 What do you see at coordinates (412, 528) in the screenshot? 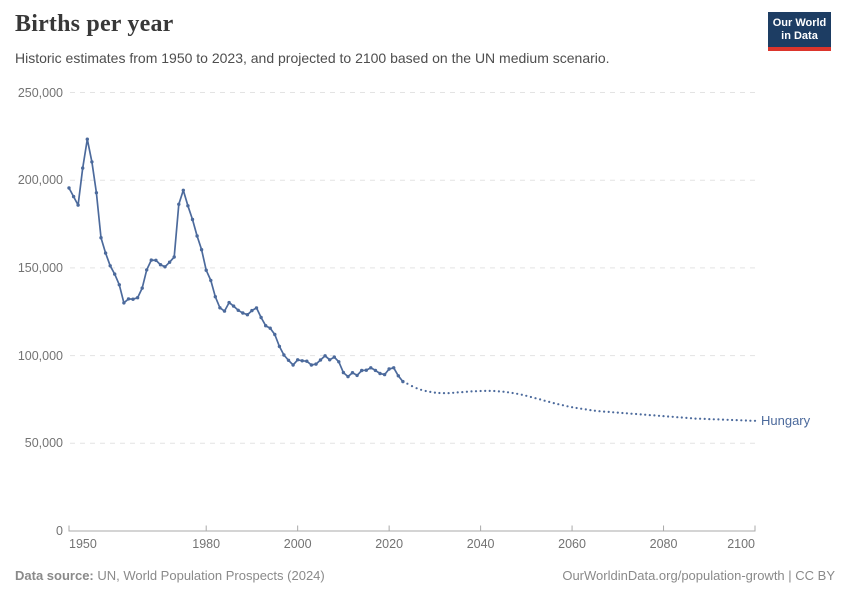
I see `x-axis` at bounding box center [412, 528].